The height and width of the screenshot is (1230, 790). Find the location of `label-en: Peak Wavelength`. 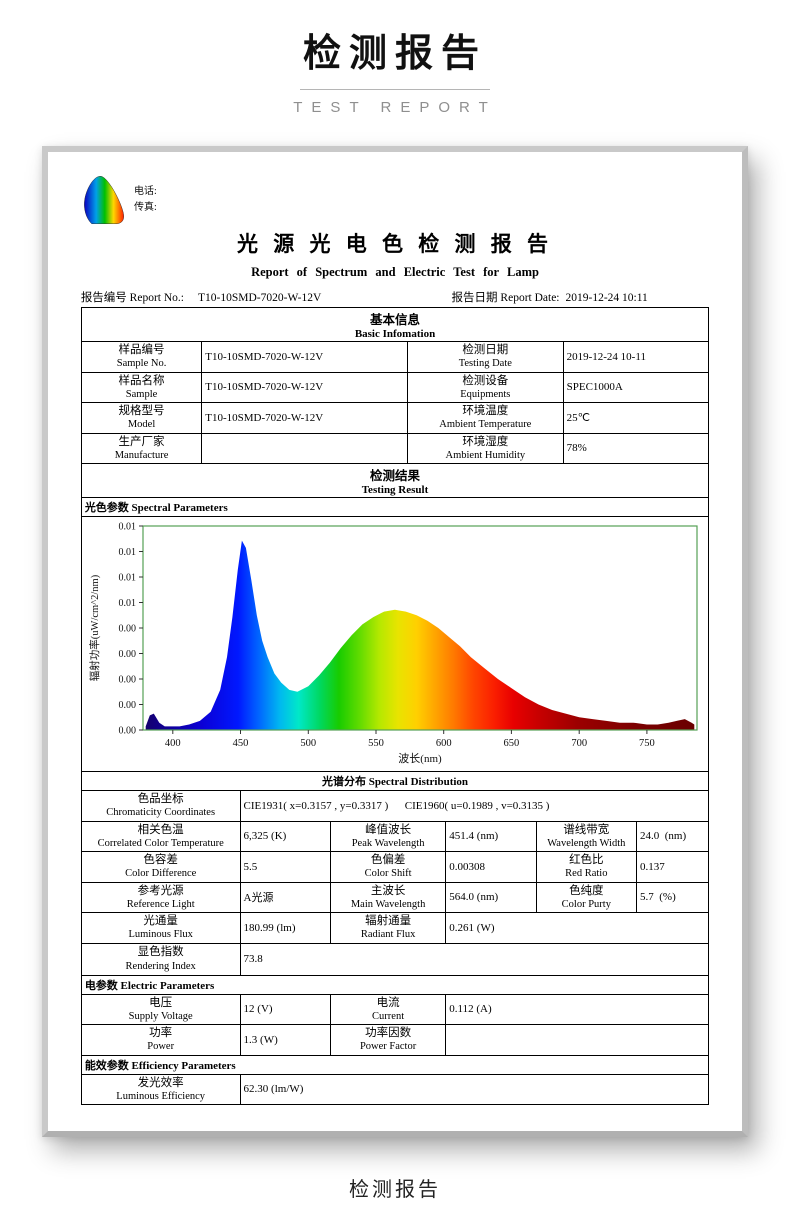

label-en: Peak Wavelength is located at coordinates (388, 843).